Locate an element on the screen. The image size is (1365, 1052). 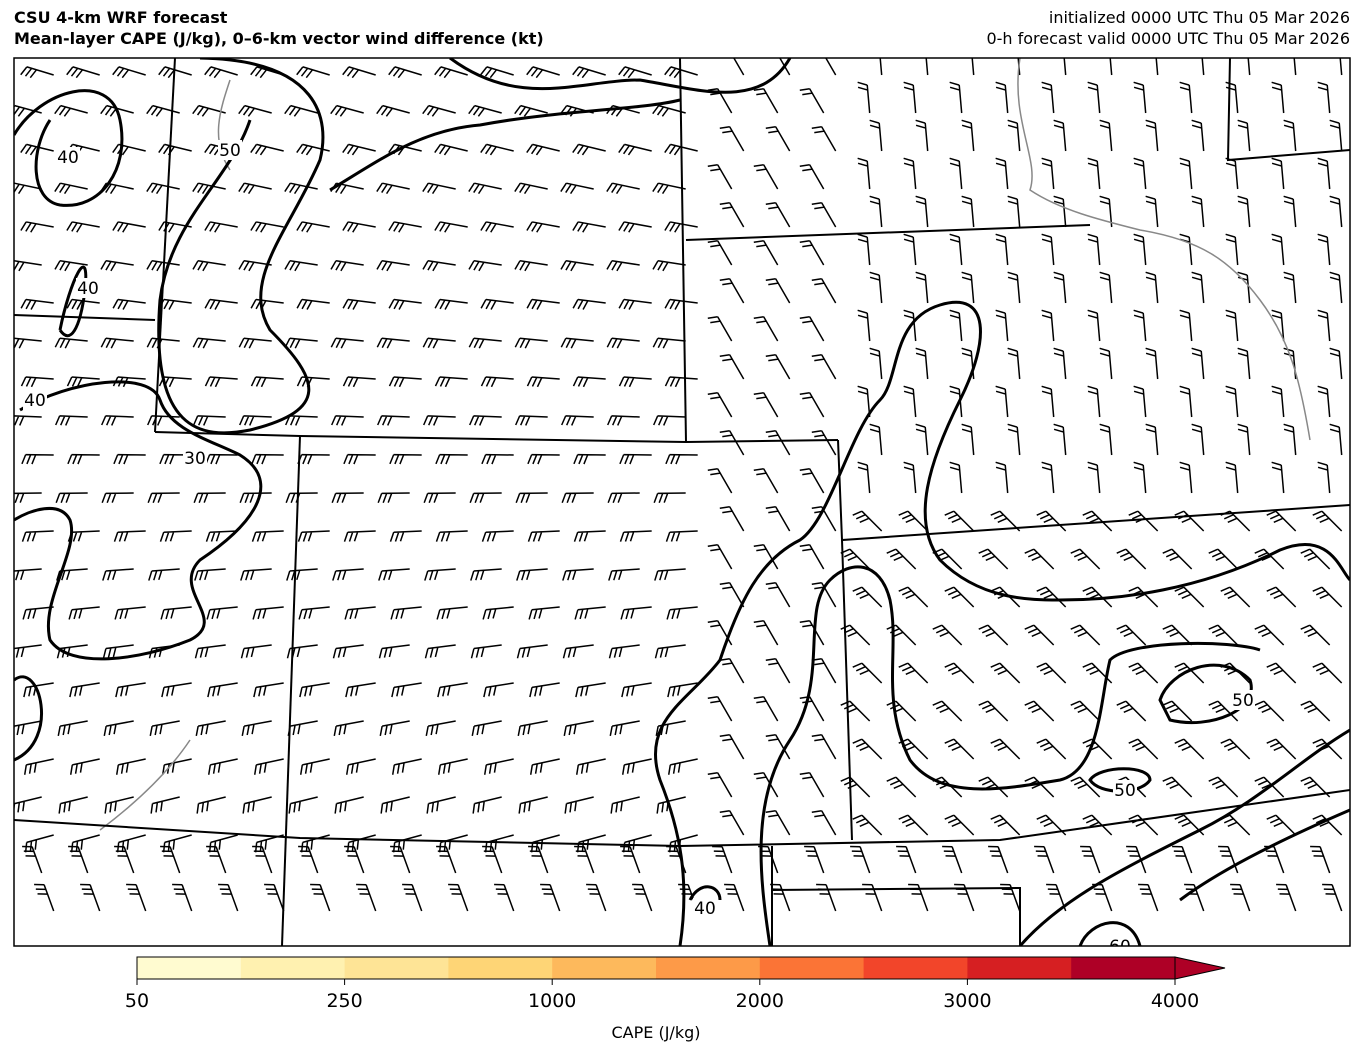
contour-label: 30 is located at coordinates (195, 459).